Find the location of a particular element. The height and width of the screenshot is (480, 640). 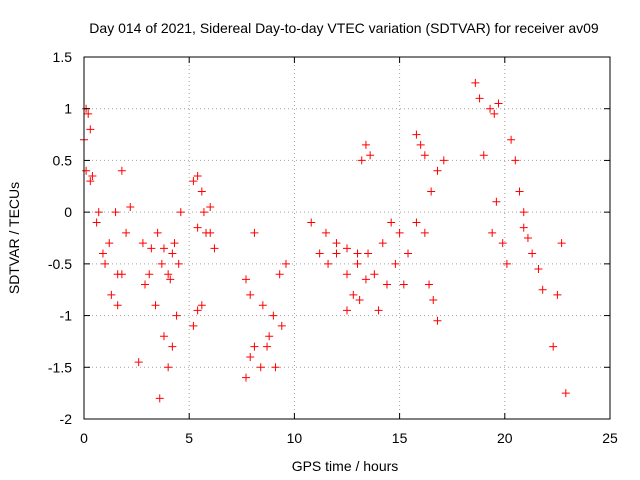

y-tick-label: -2 is located at coordinates (66, 419).